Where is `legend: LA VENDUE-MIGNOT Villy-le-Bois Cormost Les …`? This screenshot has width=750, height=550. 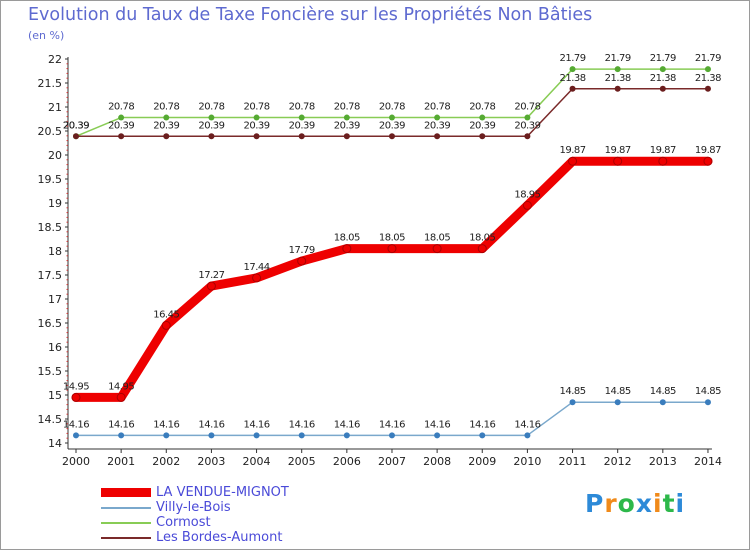 legend: LA VENDUE-MIGNOT Villy-le-Bois Cormost Les … is located at coordinates (195, 515).